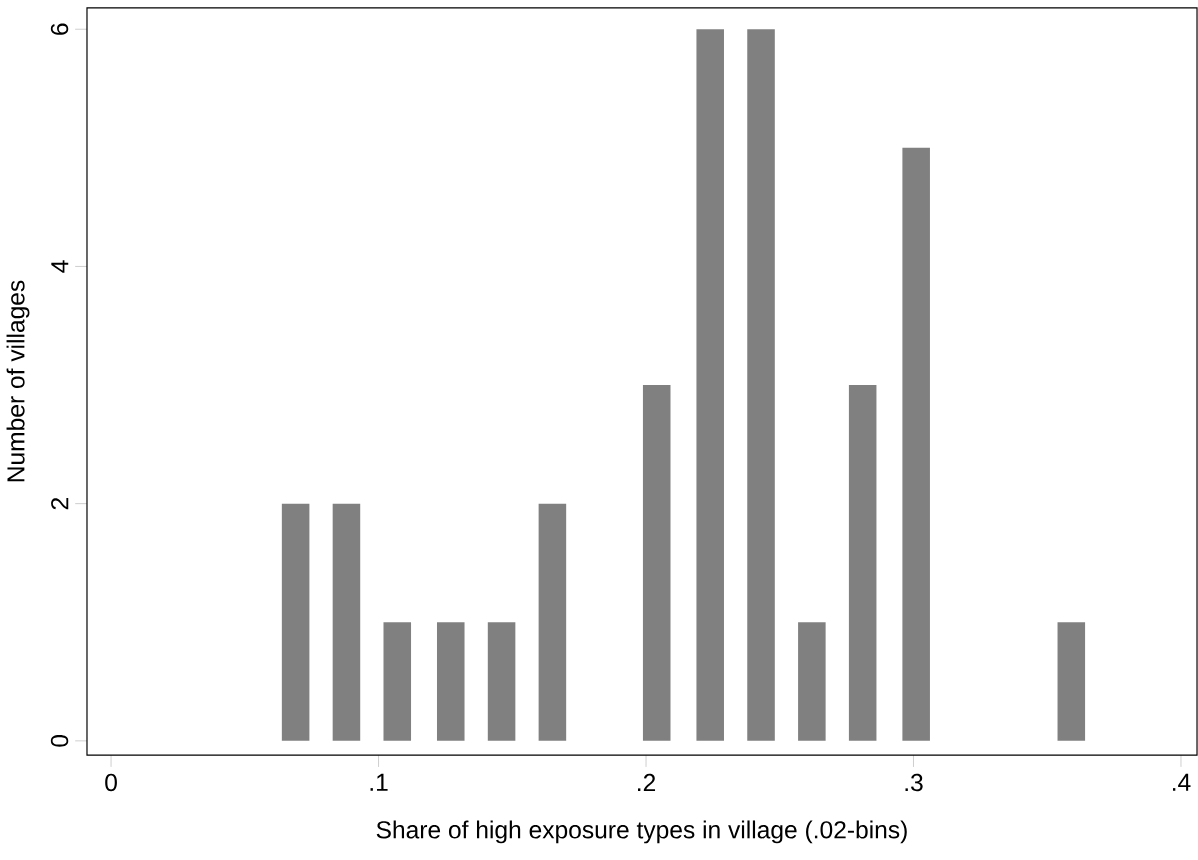 The height and width of the screenshot is (860, 1198). What do you see at coordinates (60, 503) in the screenshot?
I see `y-tick-label: 2` at bounding box center [60, 503].